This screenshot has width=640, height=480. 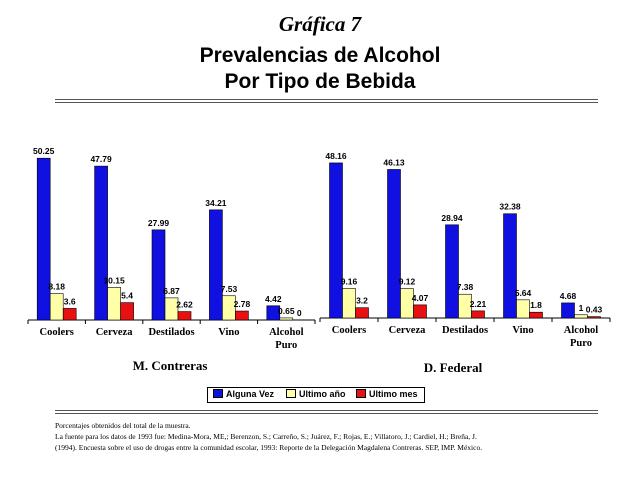 What do you see at coordinates (407, 330) in the screenshot?
I see `d-federal-category-label: Cerveza` at bounding box center [407, 330].